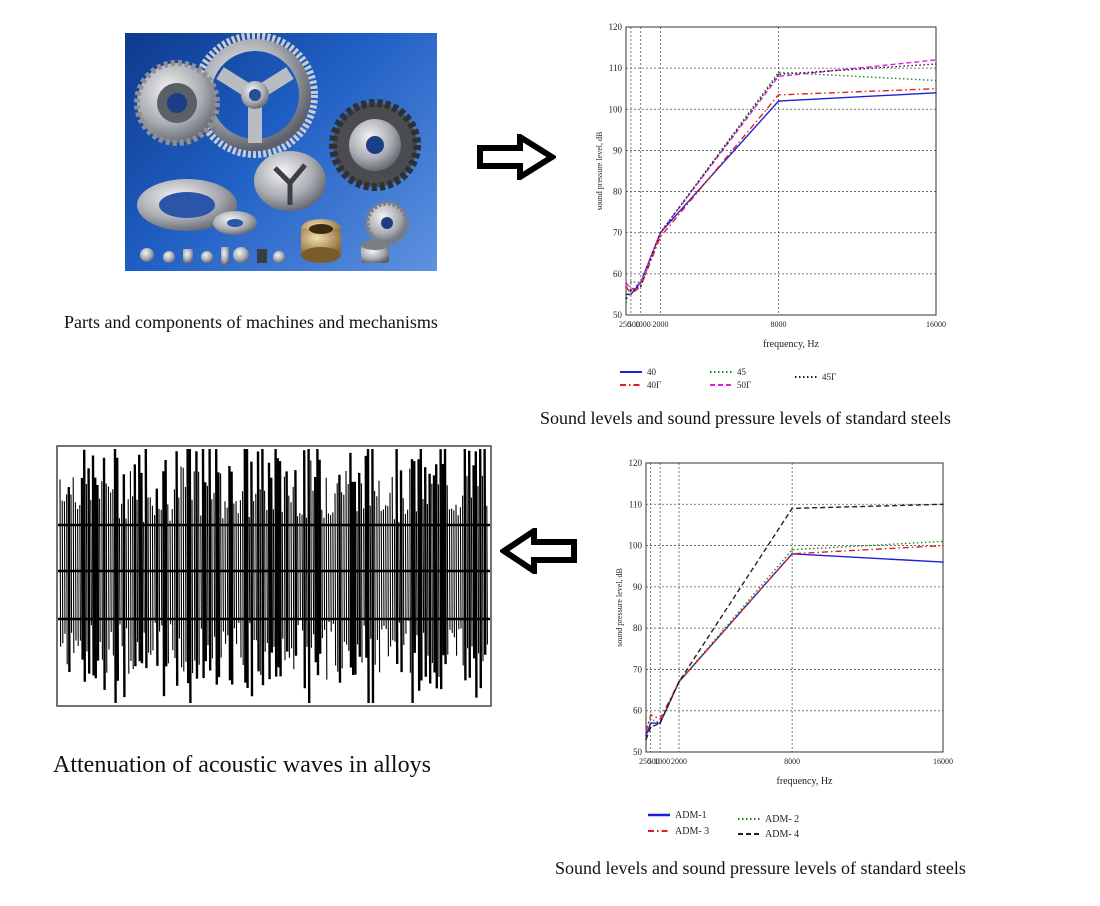 The image size is (1100, 906). Describe the element at coordinates (691, 815) in the screenshot. I see `legend-label: ADM-1` at that location.